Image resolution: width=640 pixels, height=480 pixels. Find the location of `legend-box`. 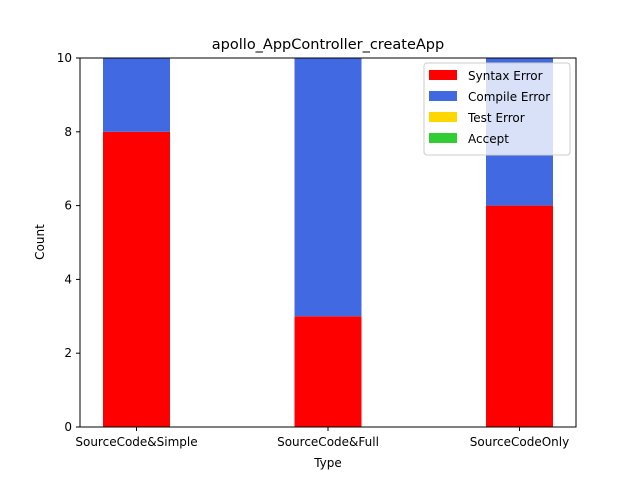

legend-box is located at coordinates (497, 109).